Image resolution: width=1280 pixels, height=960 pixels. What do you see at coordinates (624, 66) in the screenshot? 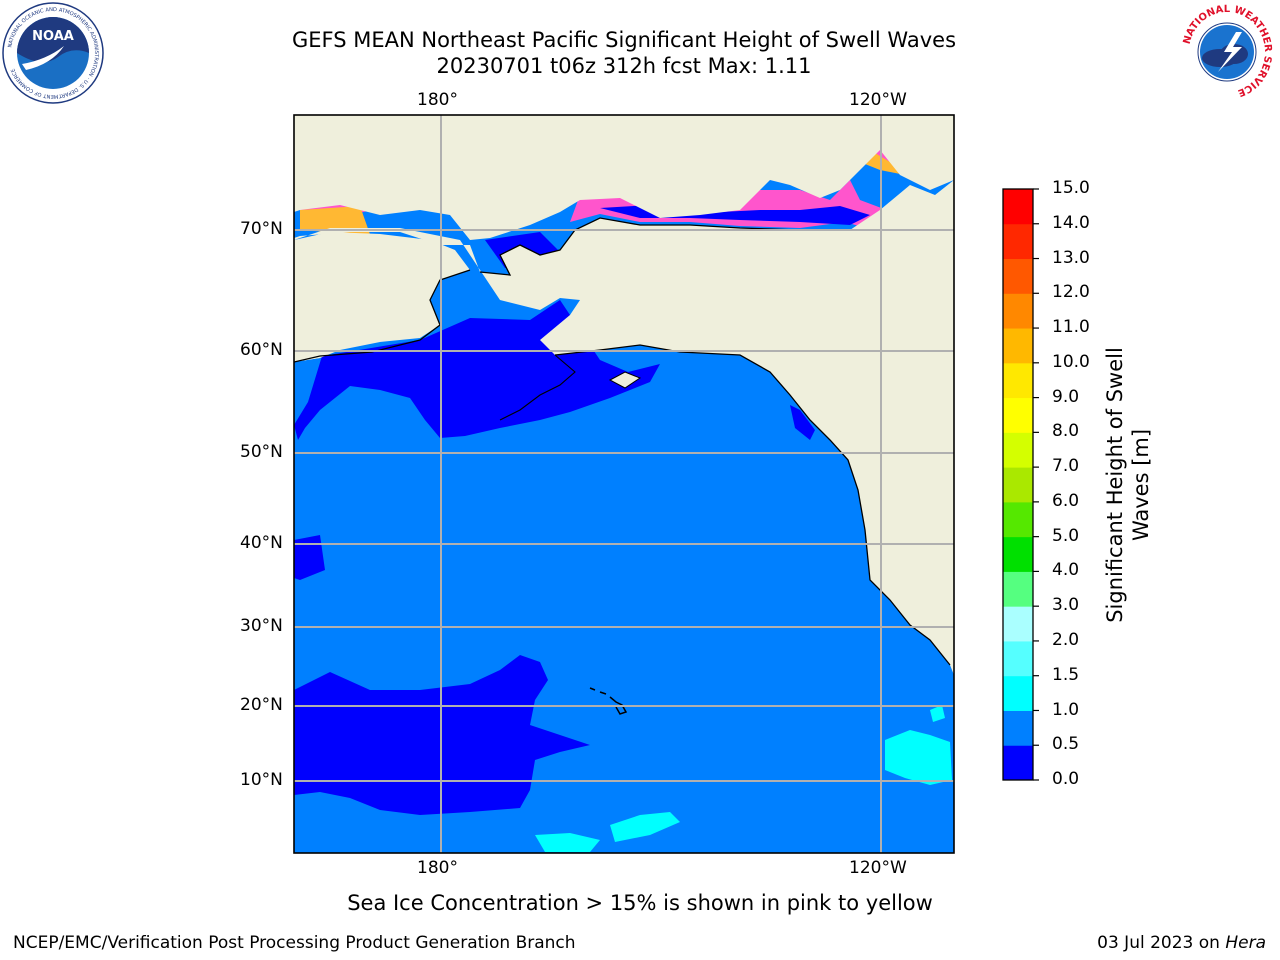
I see `chart-subtitle: 20230701 t06z 312h fcst Max: 1.11` at bounding box center [624, 66].